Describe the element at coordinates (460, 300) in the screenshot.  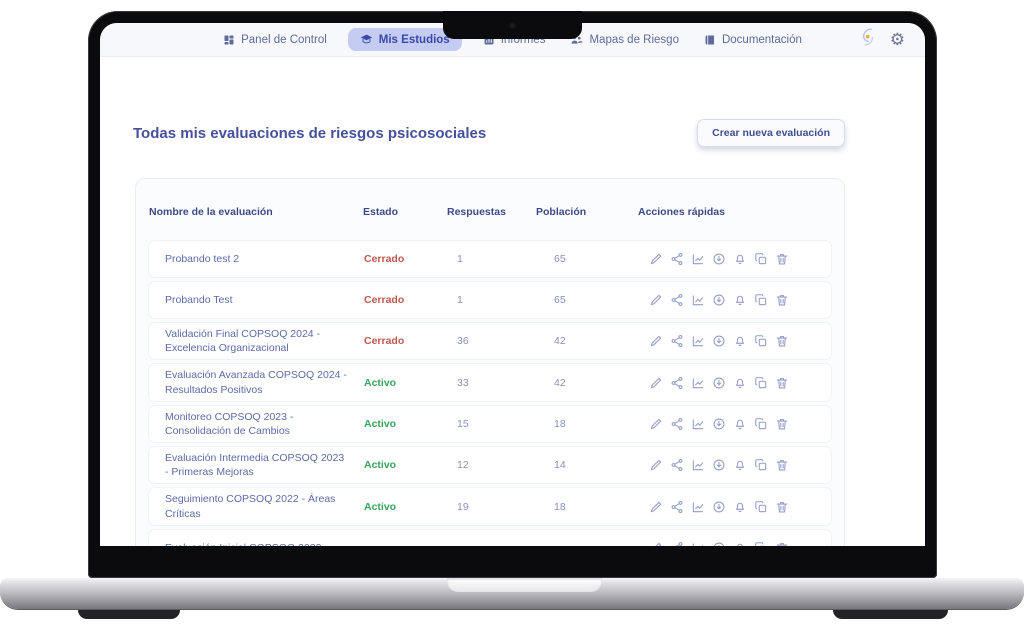
I see `row-responses: 1` at that location.